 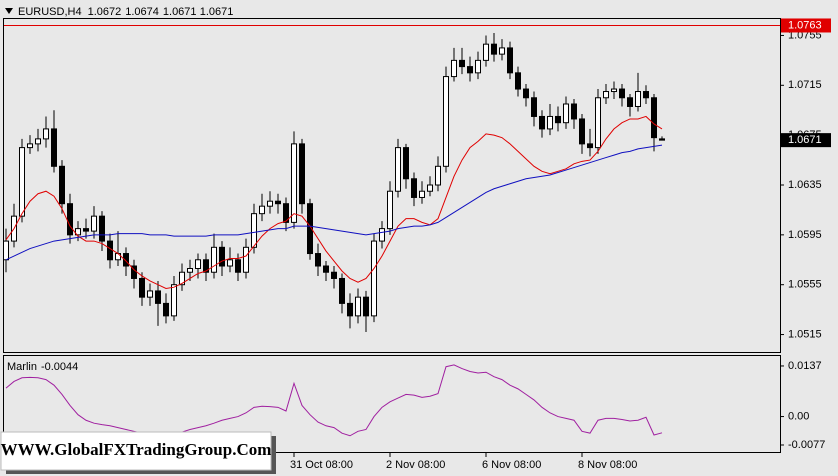 What do you see at coordinates (798, 416) in the screenshot?
I see `y-tick-label: 0.00` at bounding box center [798, 416].